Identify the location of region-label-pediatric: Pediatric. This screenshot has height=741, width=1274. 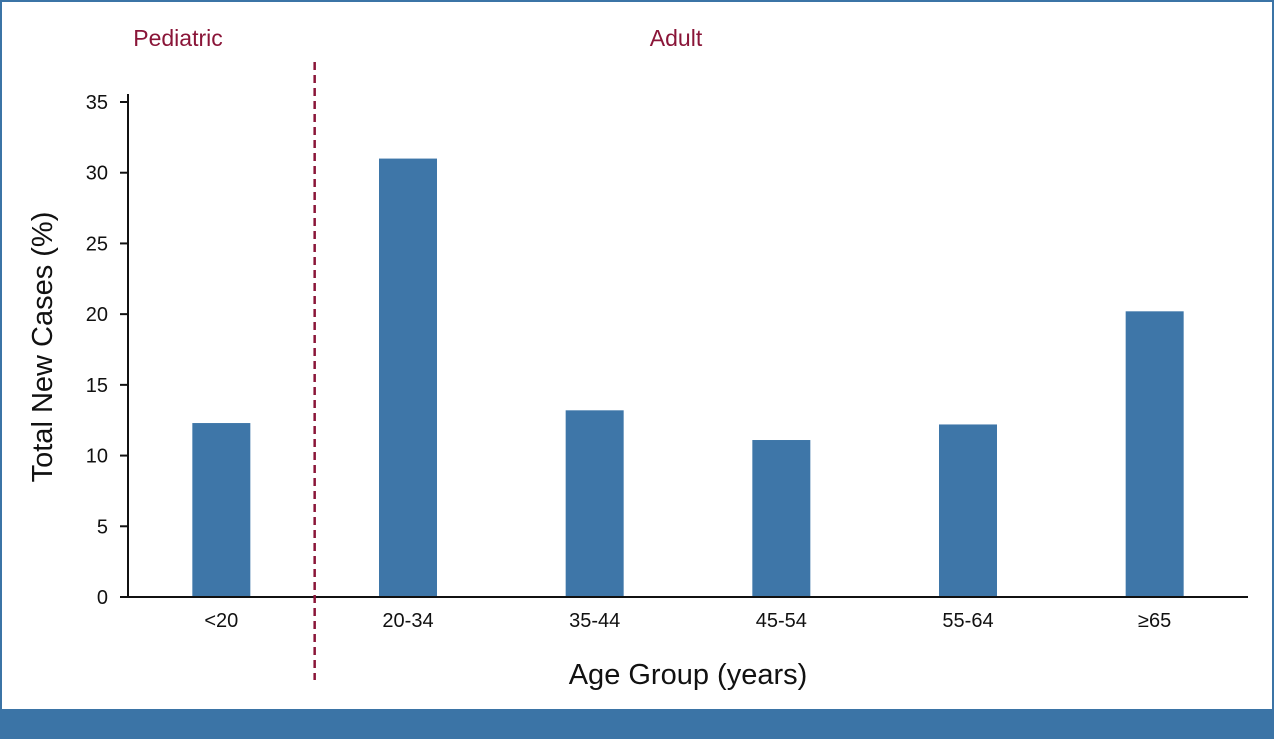
(177, 38).